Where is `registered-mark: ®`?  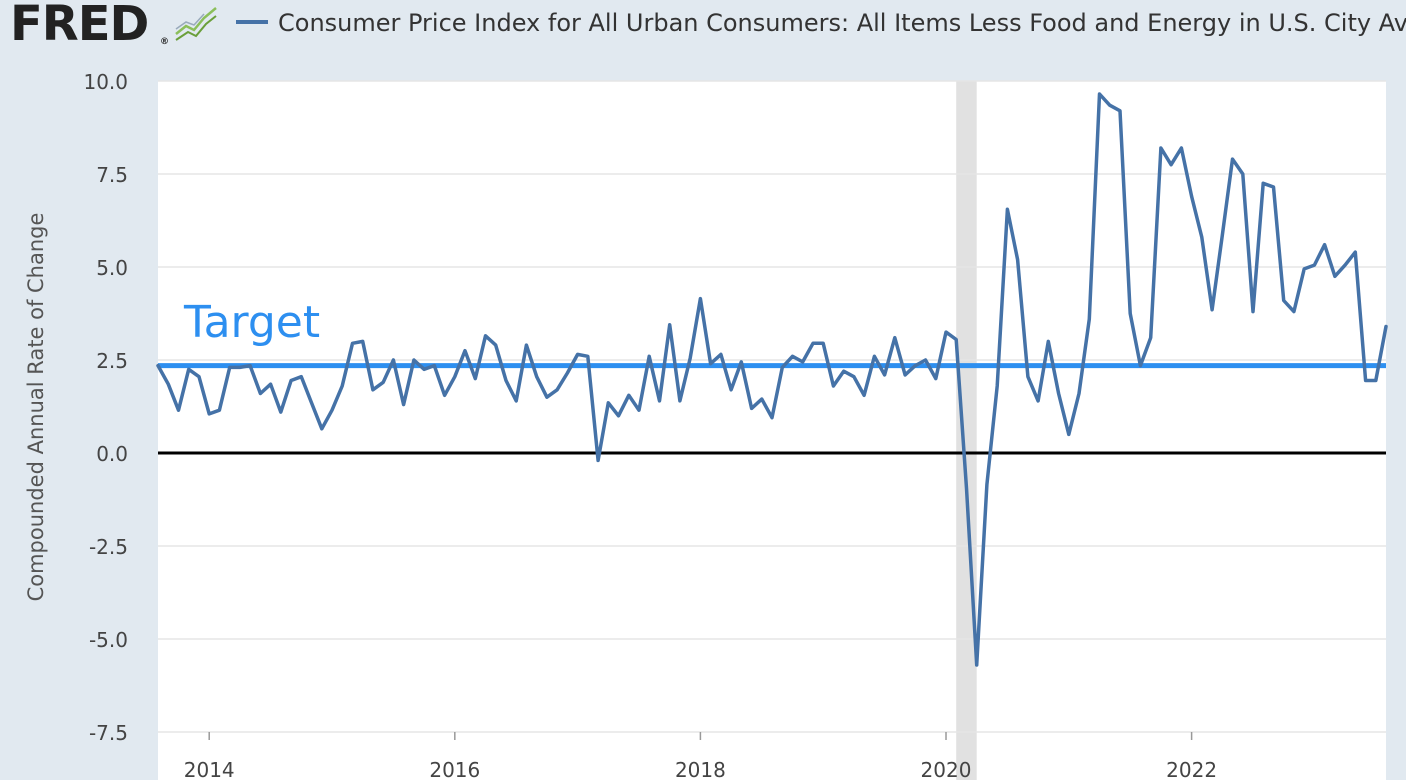
registered-mark: ® is located at coordinates (164, 42).